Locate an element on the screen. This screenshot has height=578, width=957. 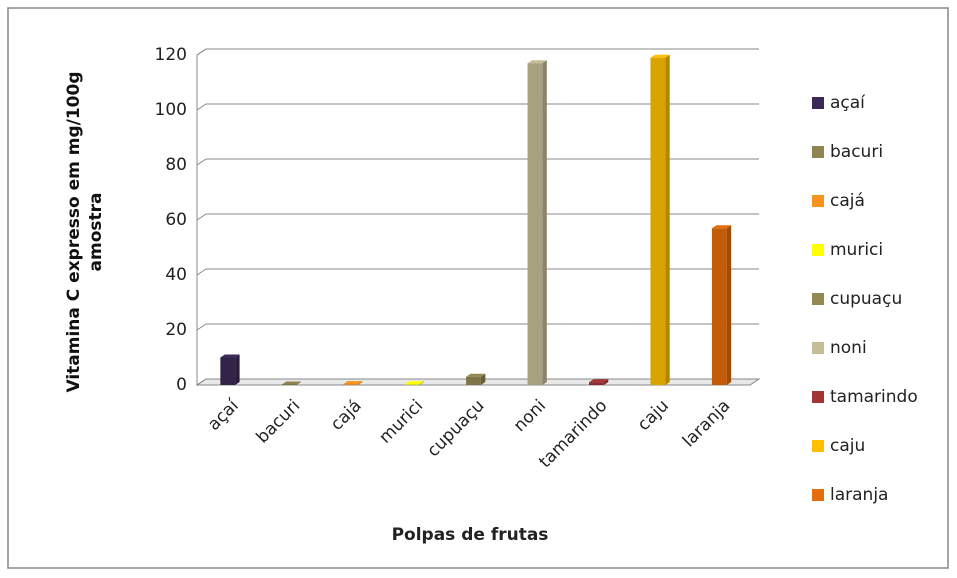
legend-label: bacuri is located at coordinates (856, 152).